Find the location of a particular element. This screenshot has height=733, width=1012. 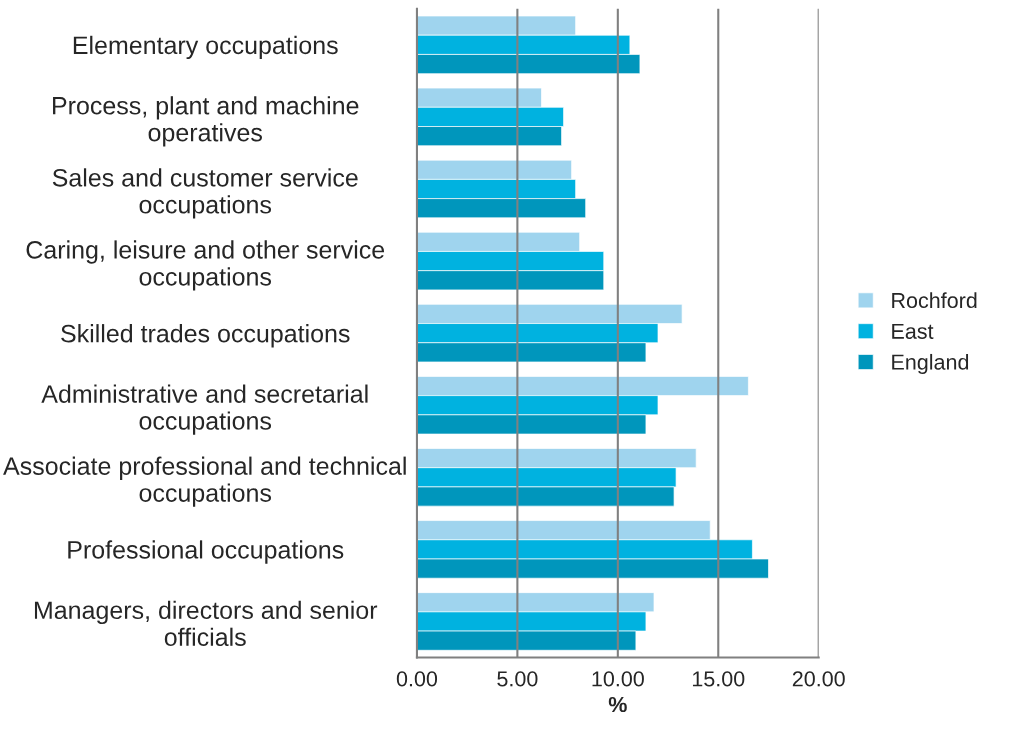

x-tick-label: 0.00 is located at coordinates (417, 679).